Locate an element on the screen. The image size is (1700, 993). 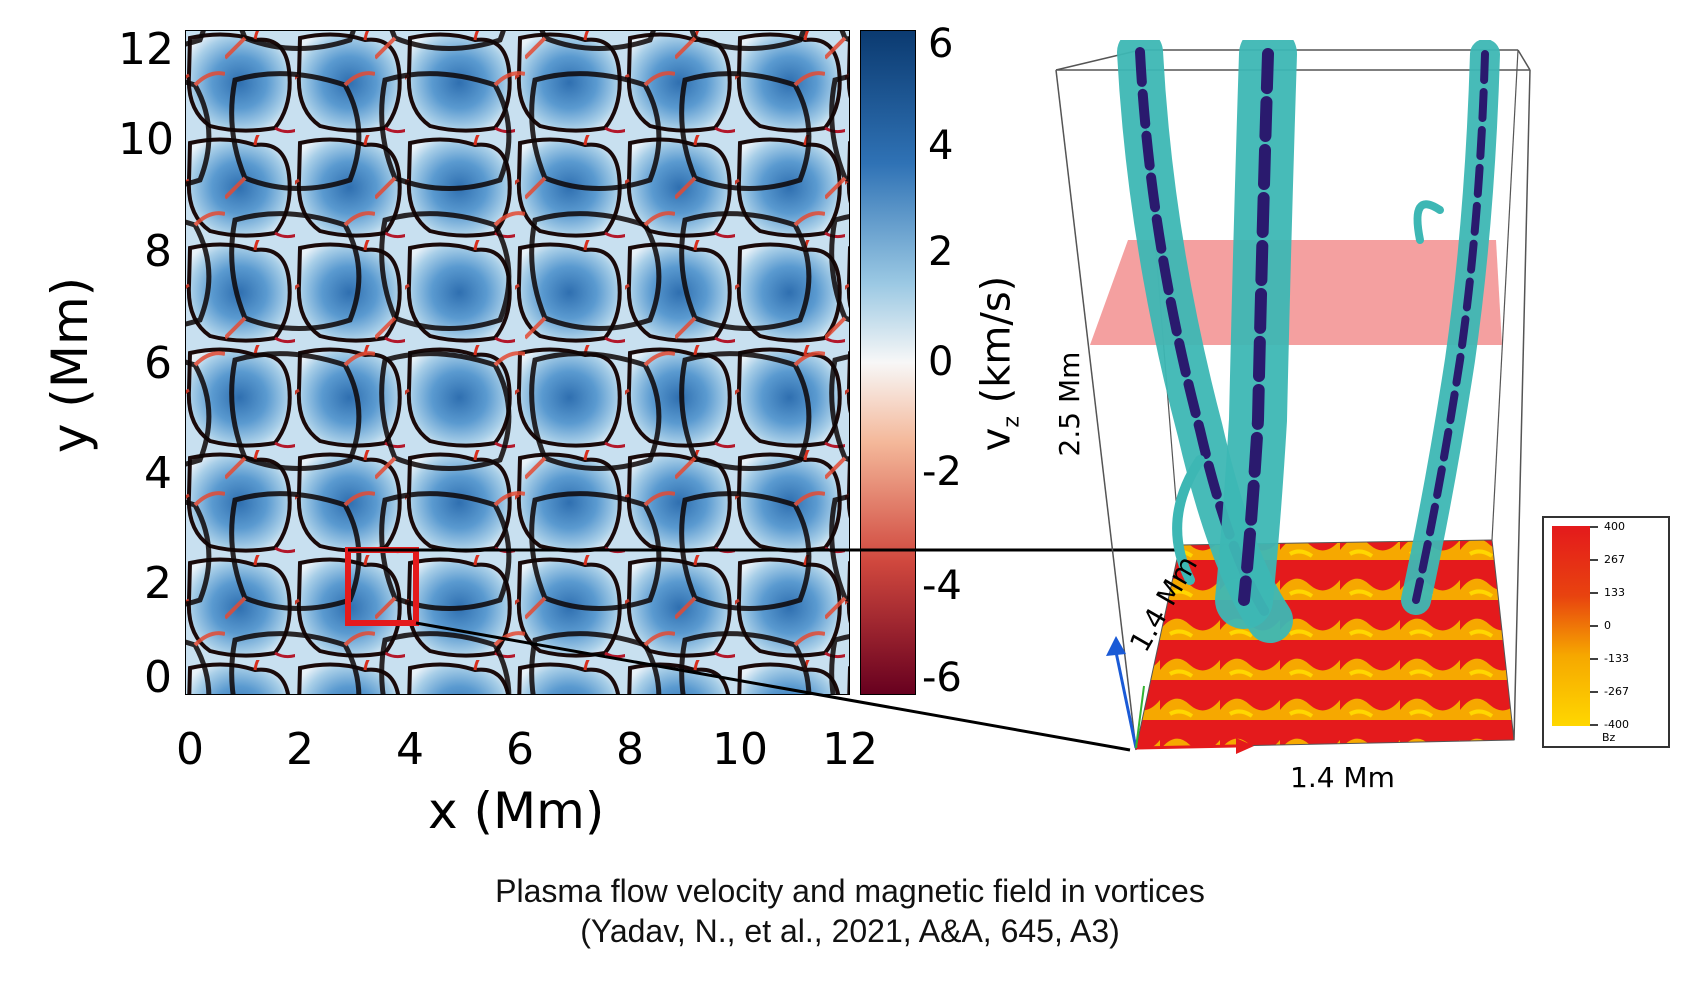
y-tick-label: 4 is located at coordinates (158, 473).